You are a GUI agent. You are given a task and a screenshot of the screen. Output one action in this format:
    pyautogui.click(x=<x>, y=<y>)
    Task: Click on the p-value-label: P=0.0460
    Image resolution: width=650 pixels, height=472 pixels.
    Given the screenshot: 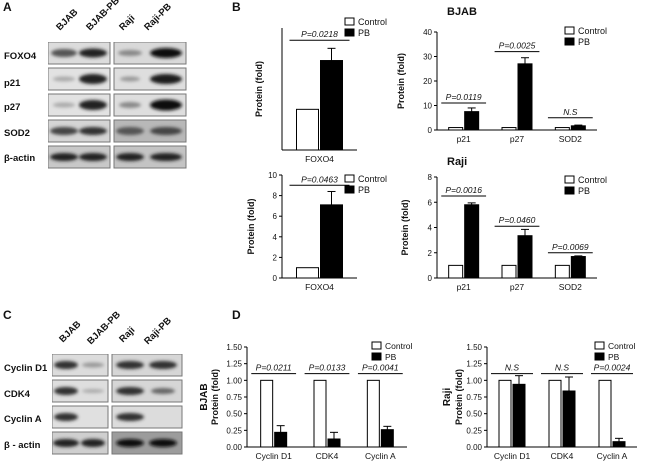 What is the action you would take?
    pyautogui.click(x=517, y=220)
    